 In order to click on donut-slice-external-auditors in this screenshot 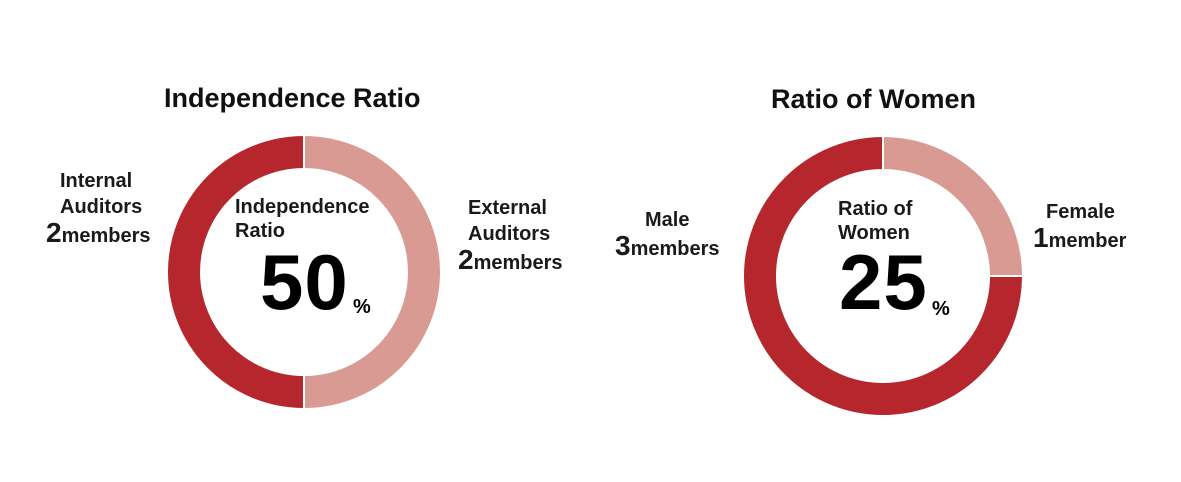, I will do `click(372, 272)`.